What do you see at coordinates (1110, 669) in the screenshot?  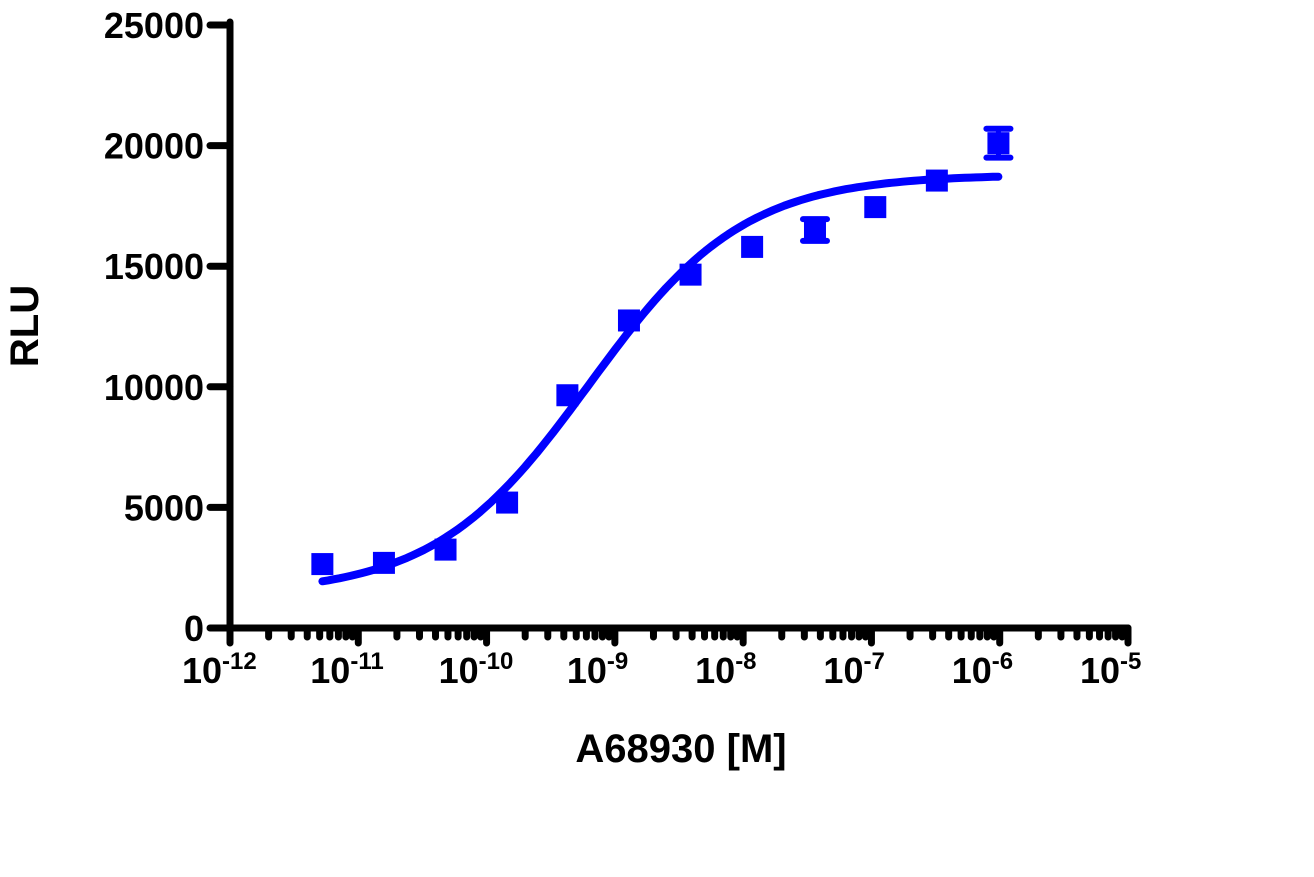 I see `x-tick-label: 10⁻⁵` at bounding box center [1110, 669].